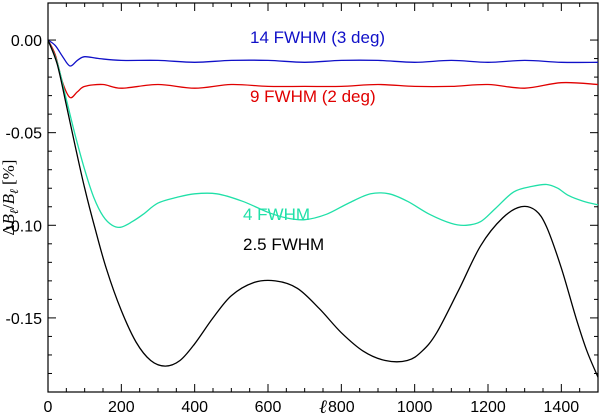 The image size is (600, 417). I want to click on x-tick-label: 0, so click(48, 407).